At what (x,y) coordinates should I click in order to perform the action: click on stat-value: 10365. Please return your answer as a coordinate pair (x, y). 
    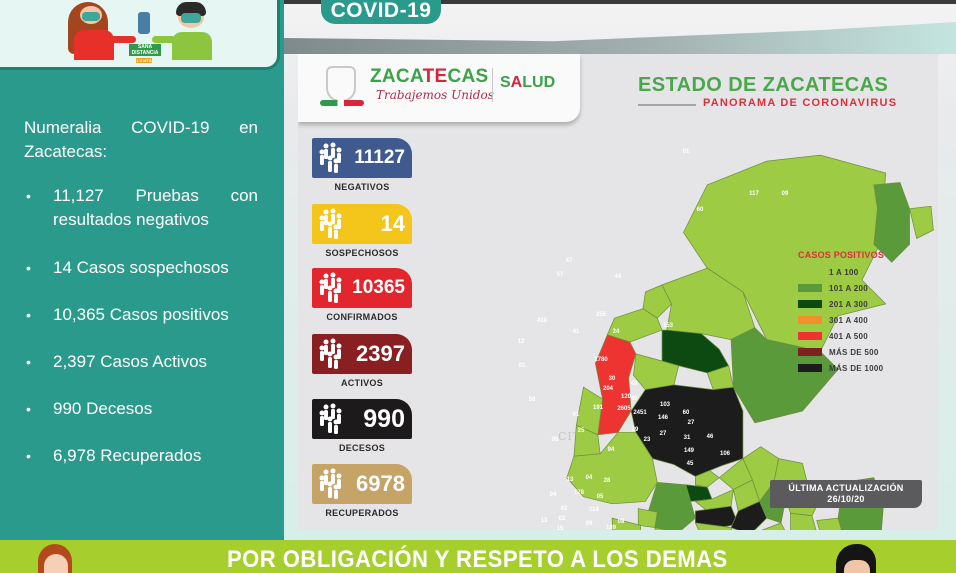
    Looking at the image, I should click on (378, 287).